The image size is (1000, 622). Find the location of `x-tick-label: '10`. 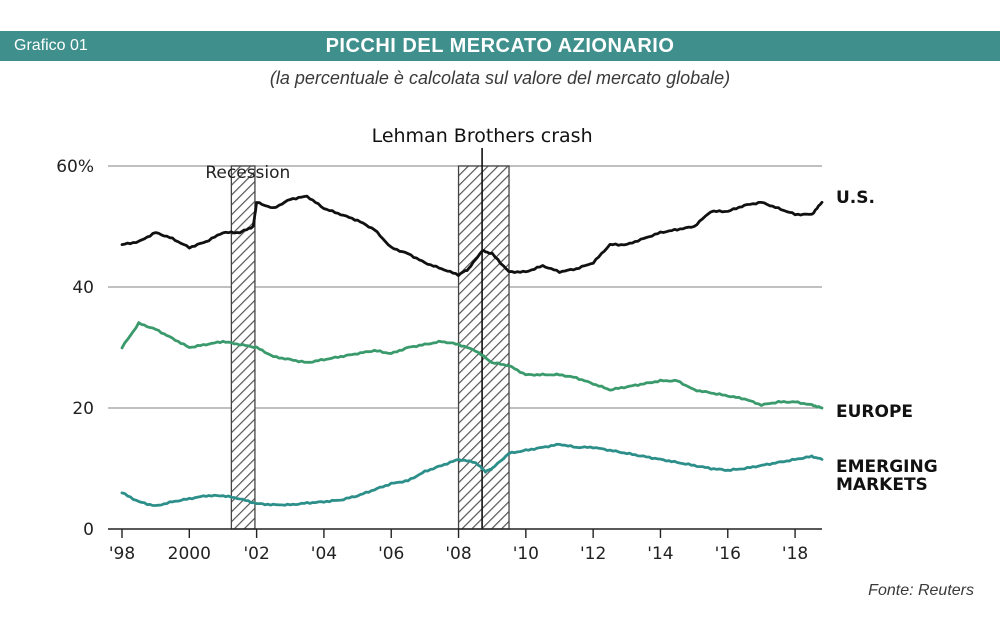

x-tick-label: '10 is located at coordinates (526, 554).